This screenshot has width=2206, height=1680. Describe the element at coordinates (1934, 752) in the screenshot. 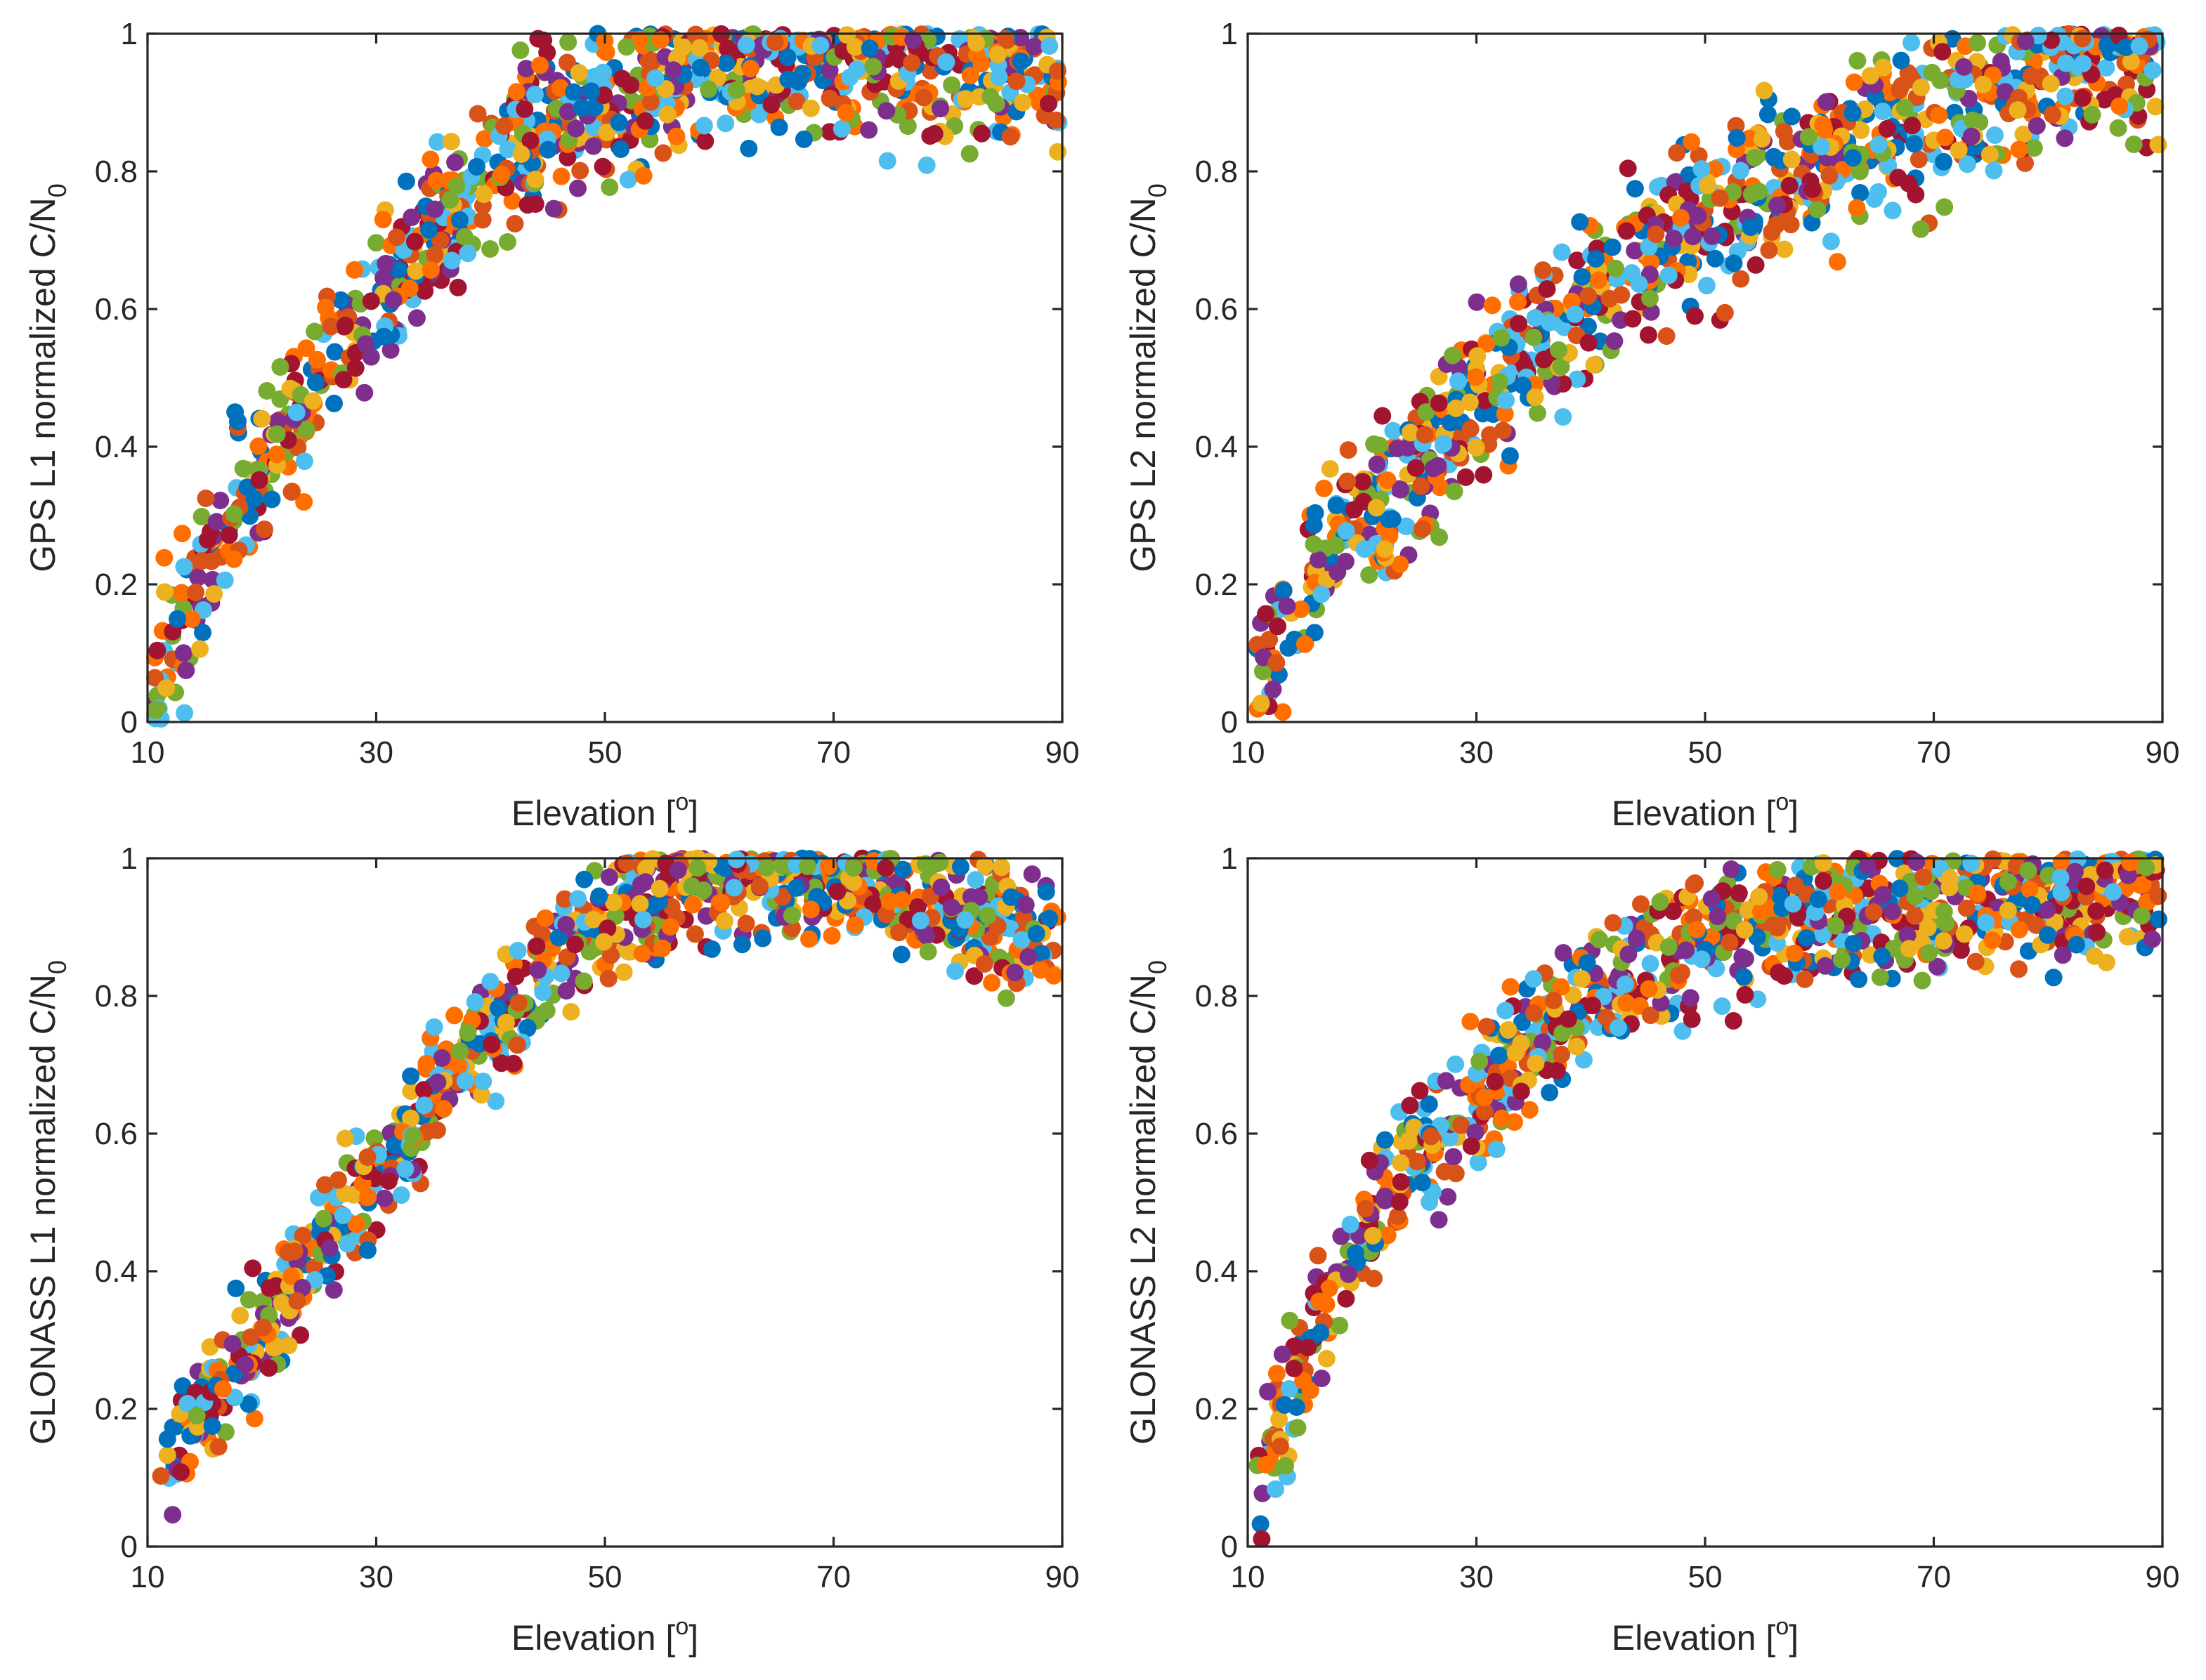

I see `x-tick-label: 70` at that location.